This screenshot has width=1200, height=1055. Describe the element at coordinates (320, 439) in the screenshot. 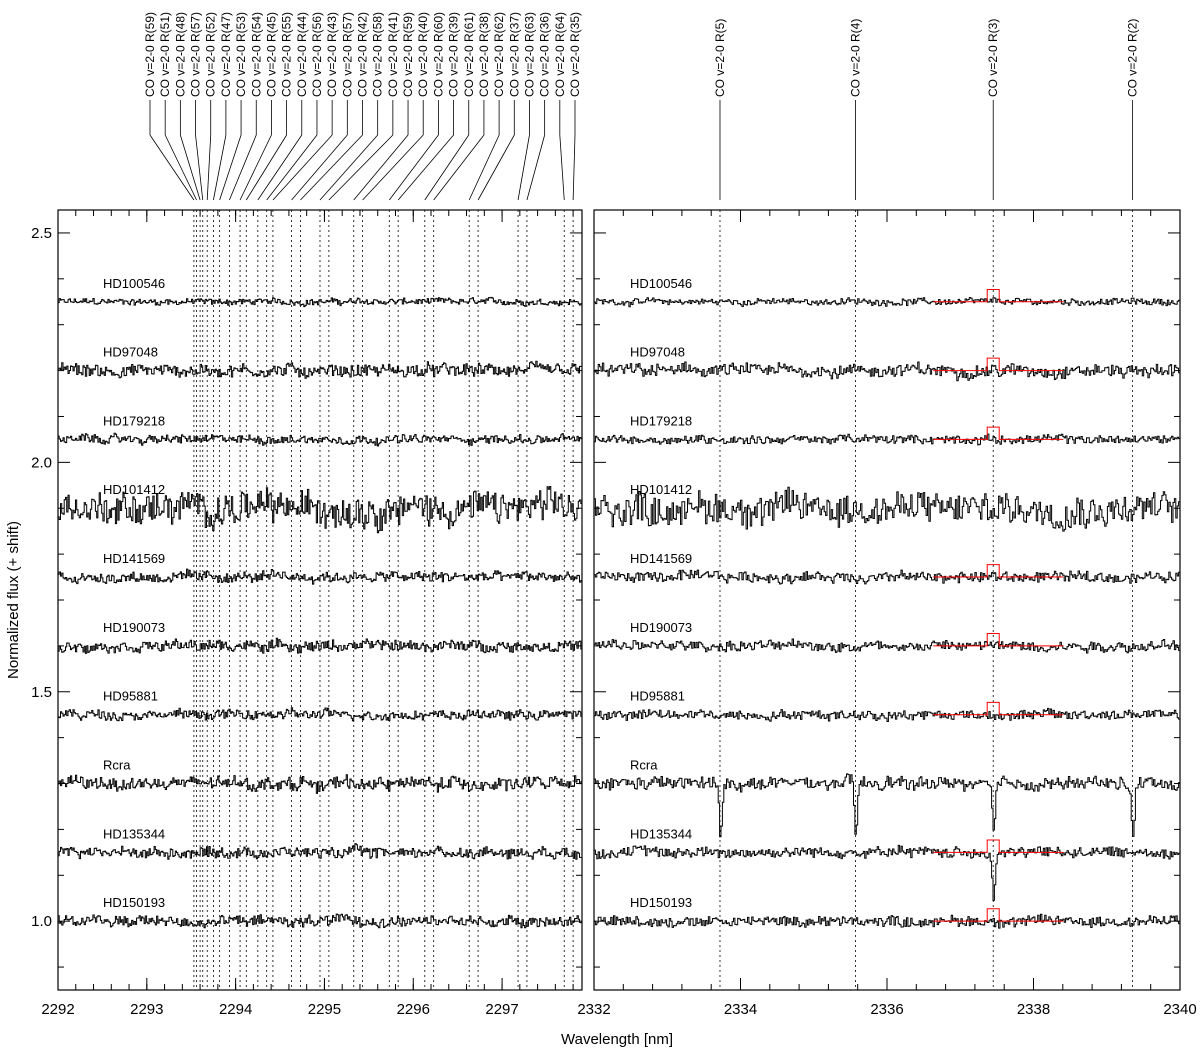

I see `spectrum-HD179218` at that location.